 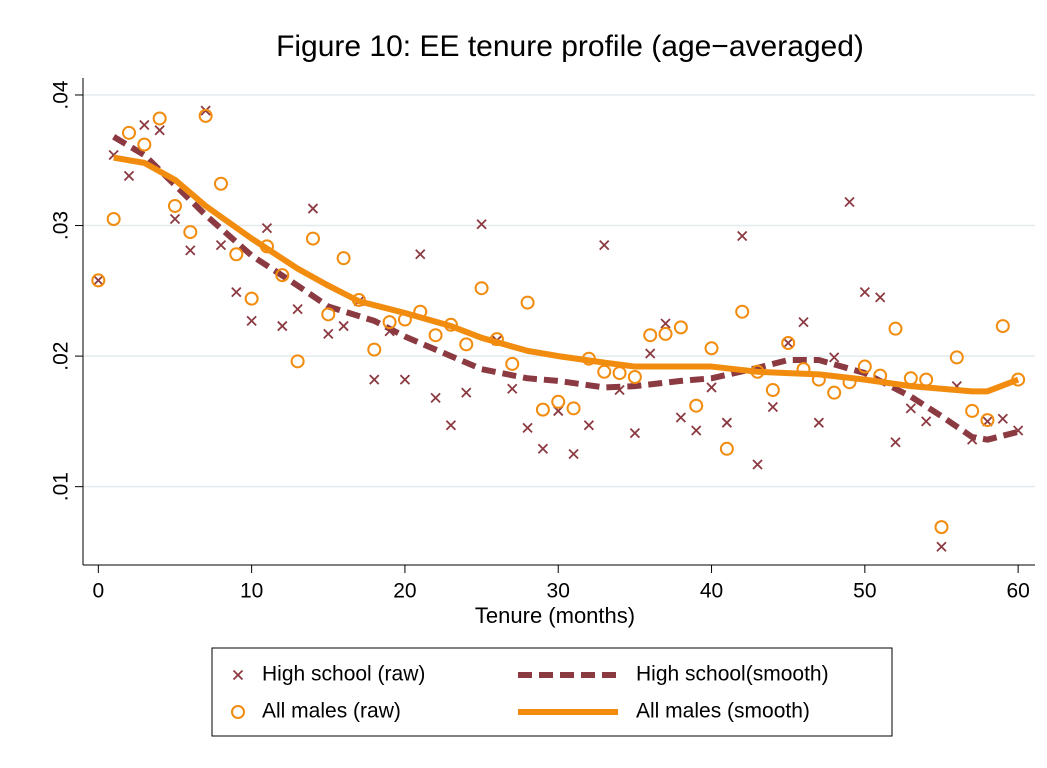 I want to click on legend-label: High school (raw), so click(x=343, y=674).